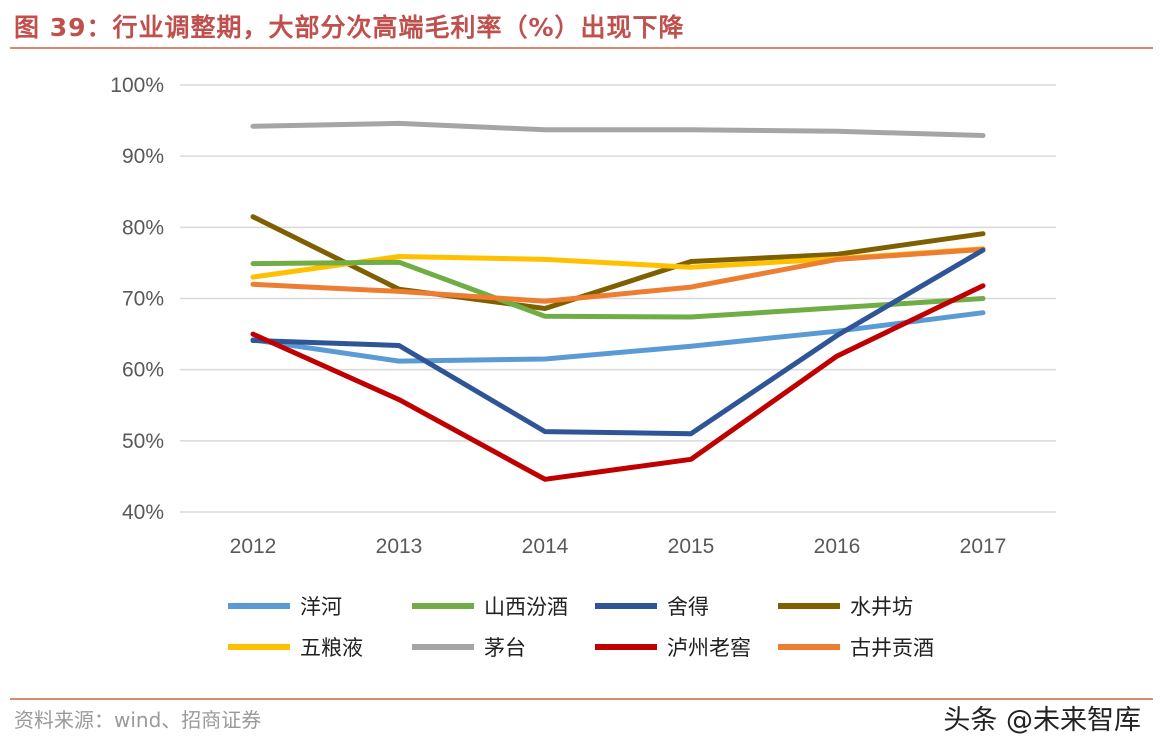 The width and height of the screenshot is (1163, 749). What do you see at coordinates (469, 648) in the screenshot?
I see `legend-item: 茅台` at bounding box center [469, 648].